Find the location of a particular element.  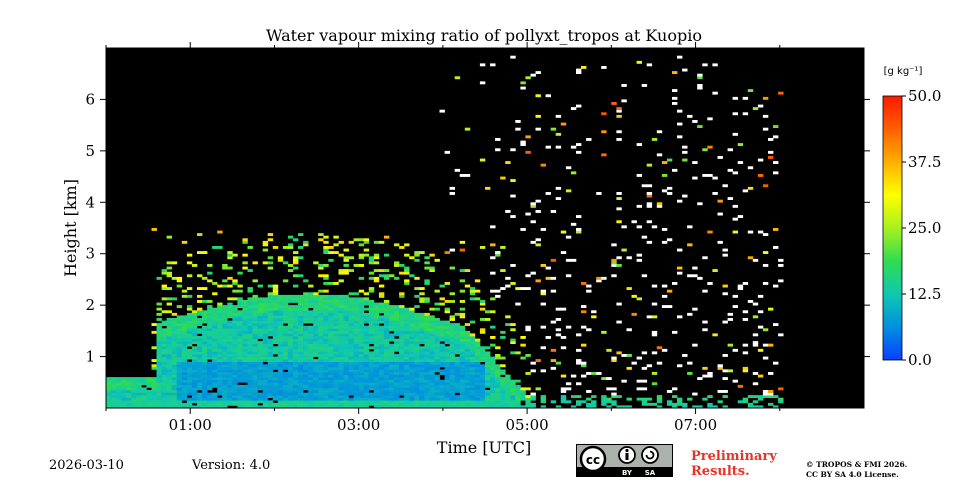

colorbar-ticks: 0.012.525.037.550.0 is located at coordinates (921, 228).